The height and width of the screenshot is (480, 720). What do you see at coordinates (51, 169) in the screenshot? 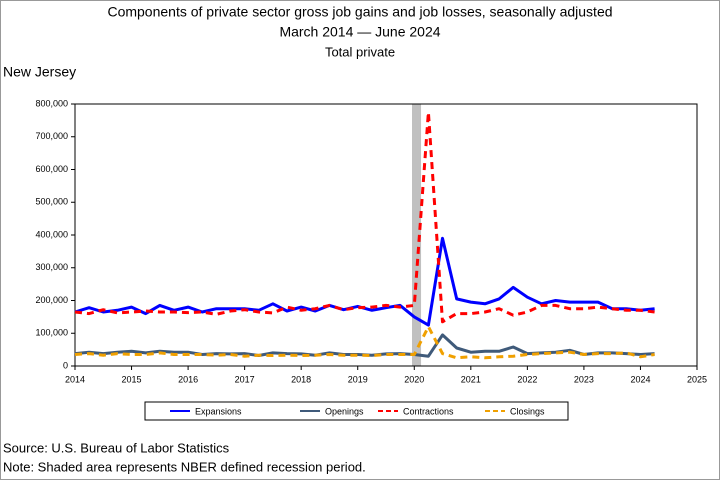
I see `y-tick-label: 600,000` at bounding box center [51, 169].